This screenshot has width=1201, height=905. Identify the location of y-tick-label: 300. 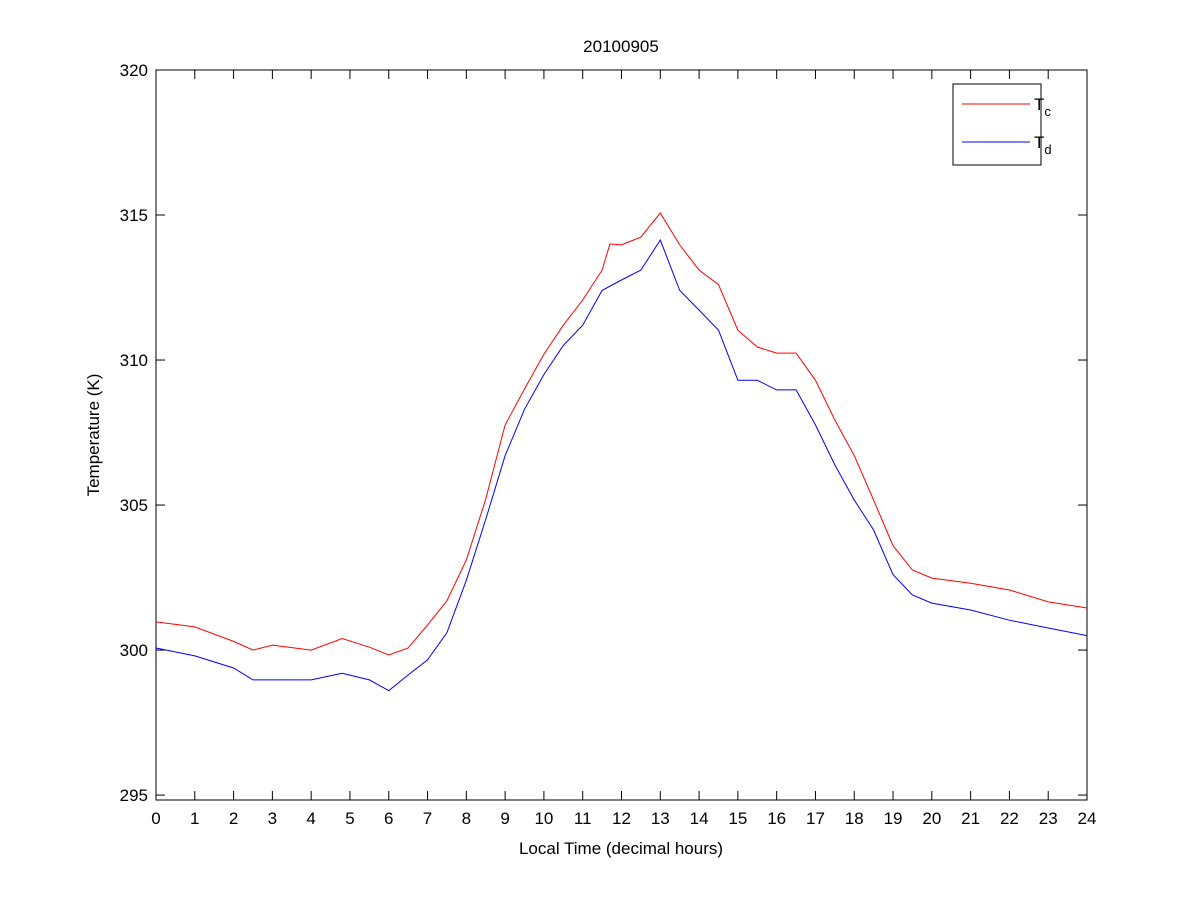
(134, 650).